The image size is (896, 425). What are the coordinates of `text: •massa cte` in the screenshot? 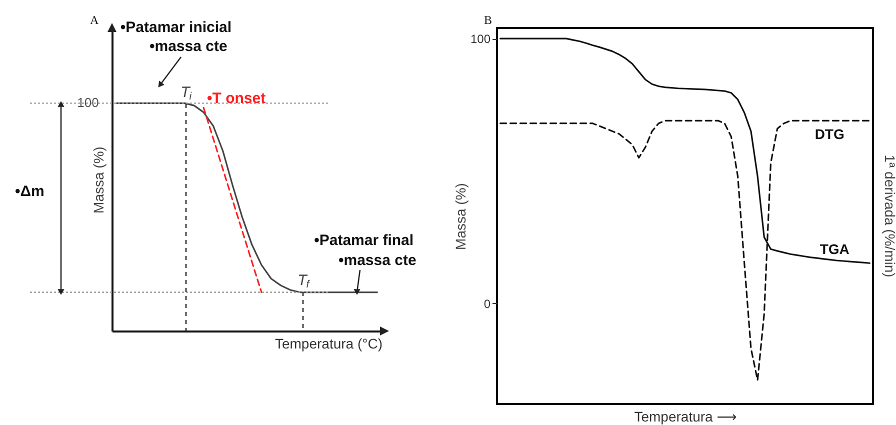 It's located at (189, 46).